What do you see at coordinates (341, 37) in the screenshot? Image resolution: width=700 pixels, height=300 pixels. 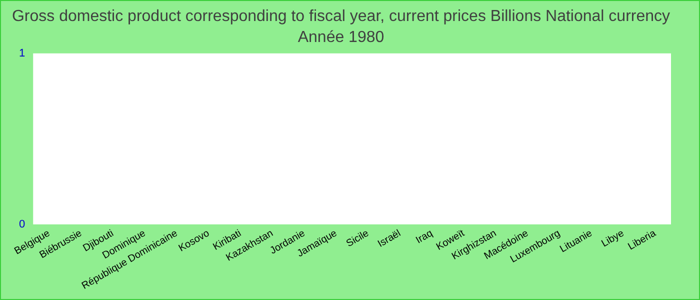 I see `chart-subtitle: Année 1980` at bounding box center [341, 37].